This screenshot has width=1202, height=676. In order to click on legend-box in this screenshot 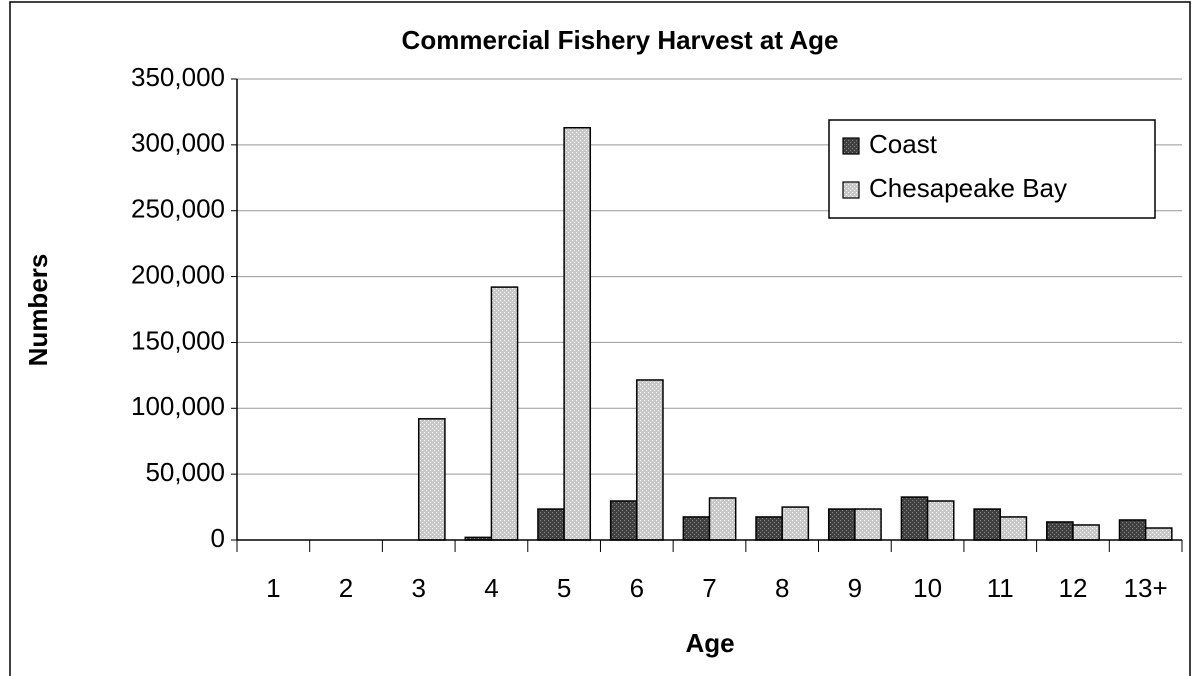, I will do `click(992, 169)`.